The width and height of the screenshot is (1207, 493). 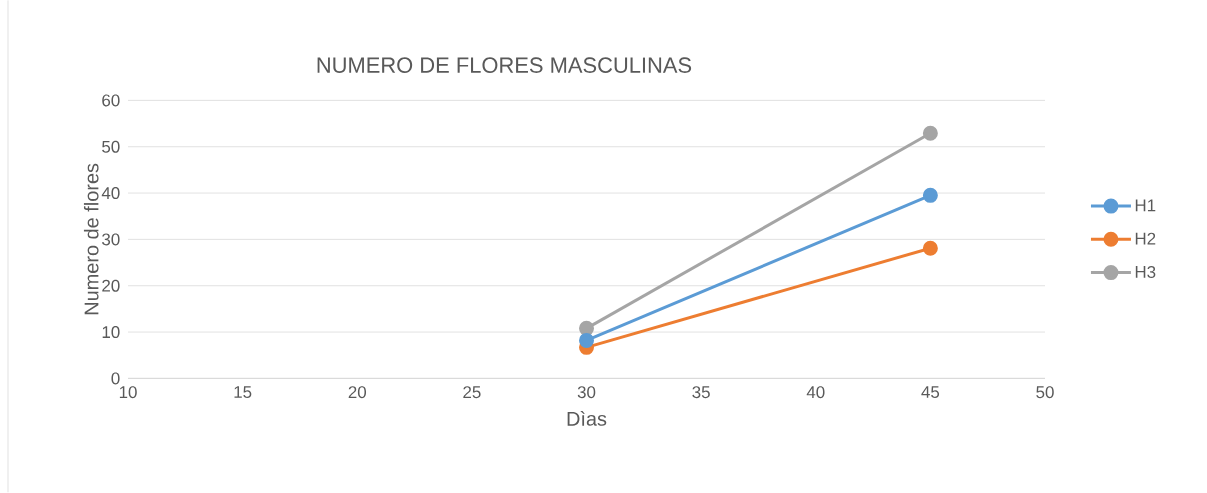 I want to click on x-tick-label: 40, so click(x=815, y=392).